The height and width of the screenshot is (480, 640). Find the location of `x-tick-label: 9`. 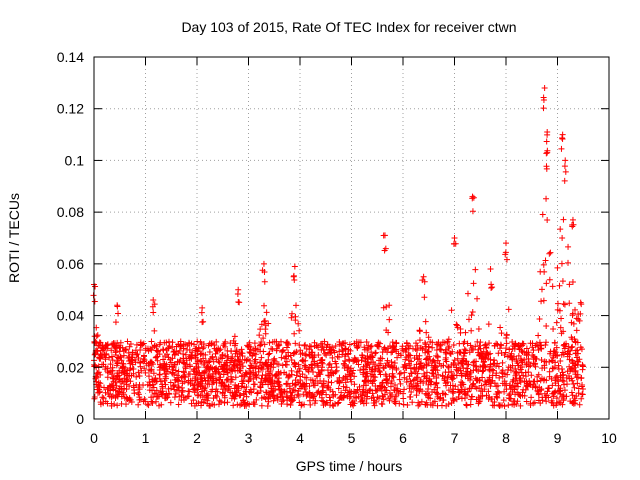

x-tick-label: 9 is located at coordinates (558, 438).